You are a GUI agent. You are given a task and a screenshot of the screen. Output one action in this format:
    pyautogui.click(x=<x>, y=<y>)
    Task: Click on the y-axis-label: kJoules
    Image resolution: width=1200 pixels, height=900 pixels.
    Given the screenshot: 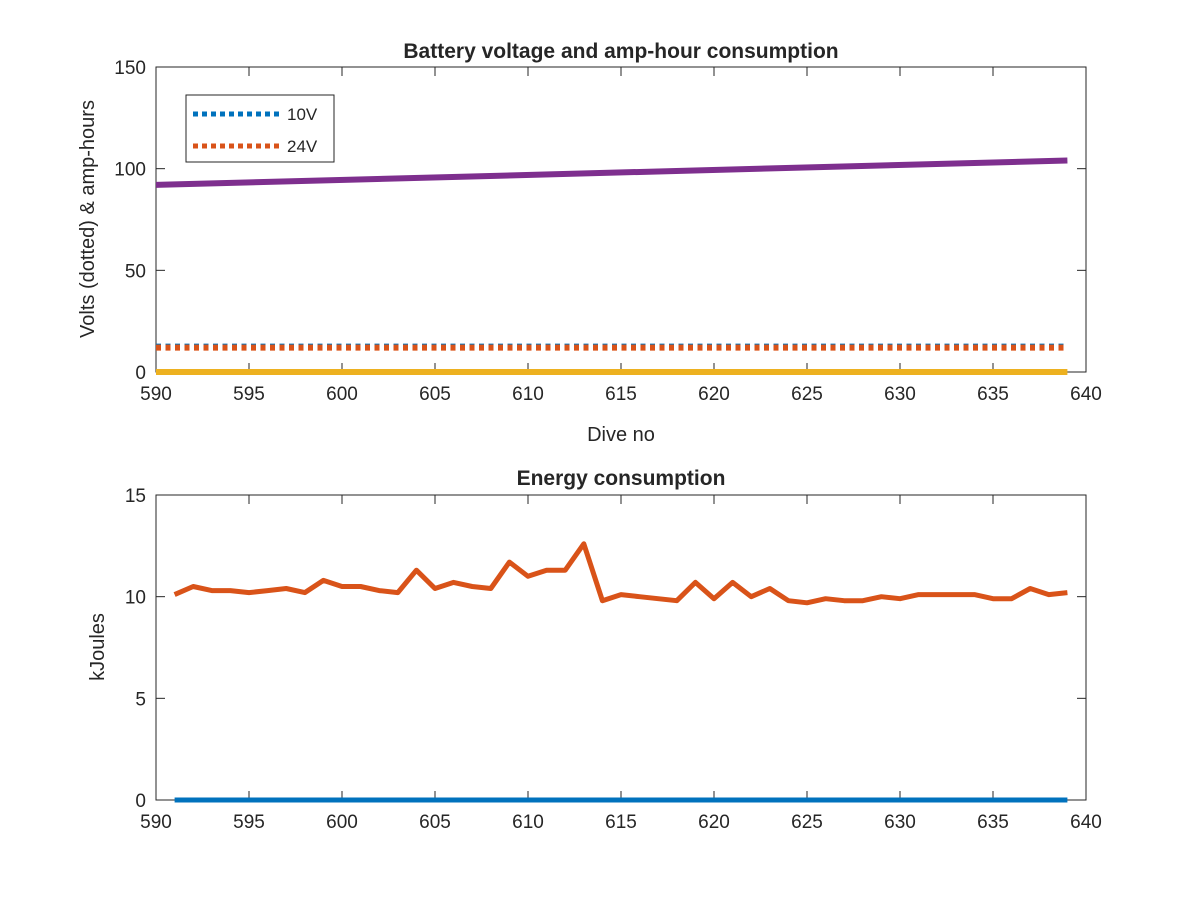 What is the action you would take?
    pyautogui.click(x=98, y=647)
    